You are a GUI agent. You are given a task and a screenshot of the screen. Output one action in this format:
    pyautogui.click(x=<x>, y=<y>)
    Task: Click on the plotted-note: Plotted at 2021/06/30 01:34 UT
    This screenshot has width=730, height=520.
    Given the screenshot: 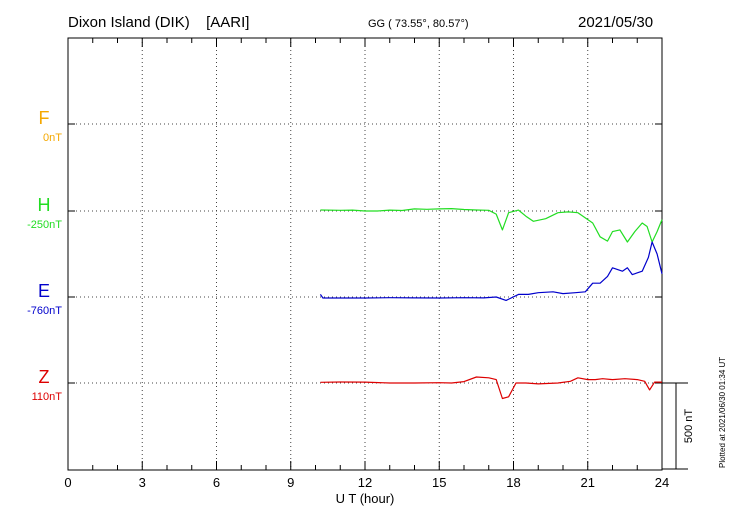 What is the action you would take?
    pyautogui.click(x=722, y=412)
    